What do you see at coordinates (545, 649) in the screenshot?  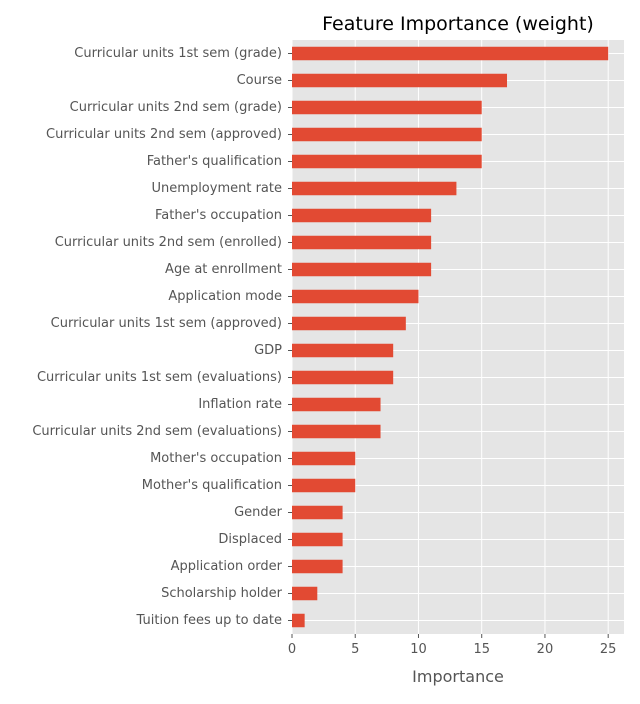 I see `x-tick-label: 20` at bounding box center [545, 649].